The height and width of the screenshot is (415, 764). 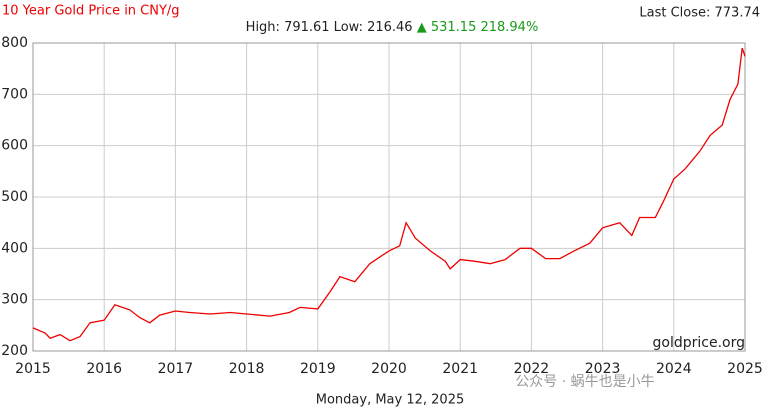 I want to click on y-tick-label: 400, so click(x=14, y=248).